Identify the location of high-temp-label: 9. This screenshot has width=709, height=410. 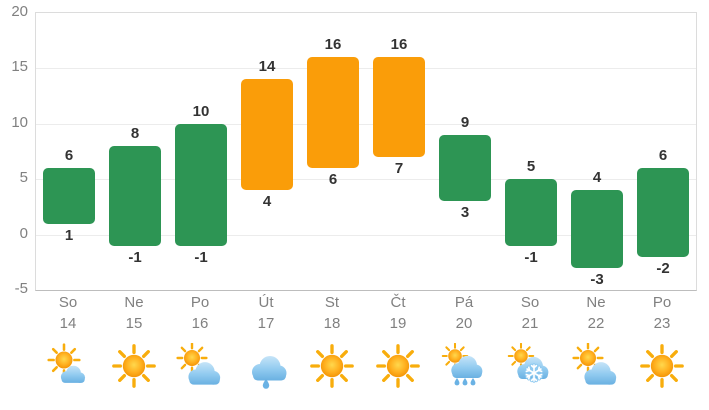
(465, 122).